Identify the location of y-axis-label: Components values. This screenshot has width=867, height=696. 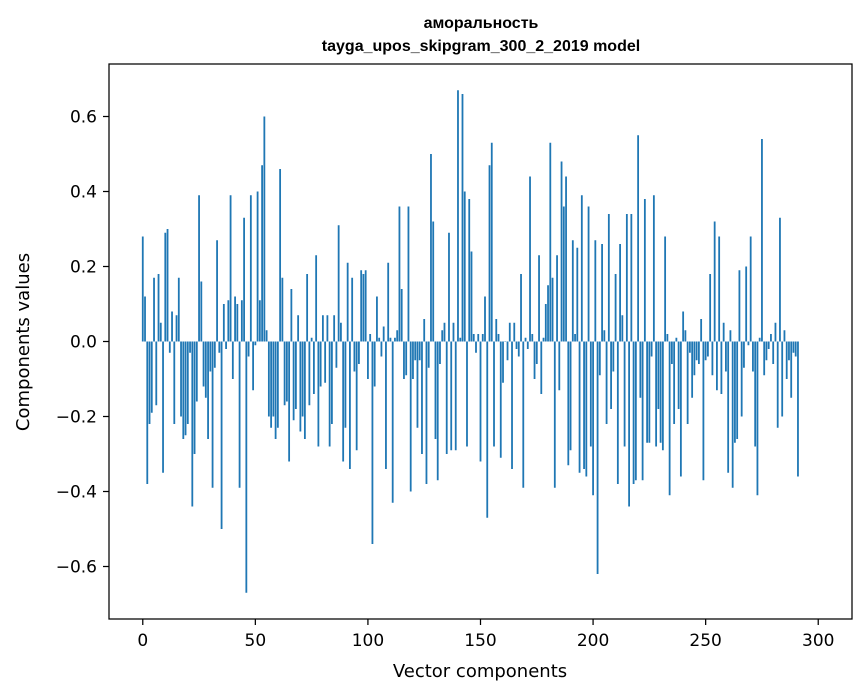
(23, 342).